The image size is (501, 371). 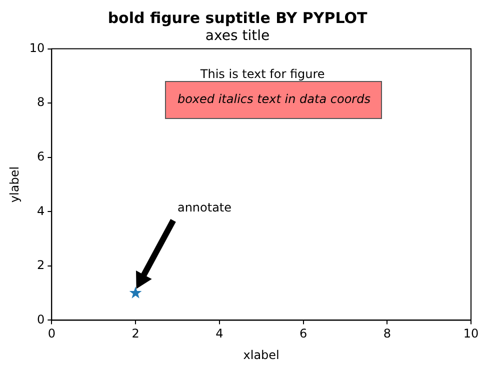 What do you see at coordinates (204, 207) in the screenshot?
I see `annotation: annotate` at bounding box center [204, 207].